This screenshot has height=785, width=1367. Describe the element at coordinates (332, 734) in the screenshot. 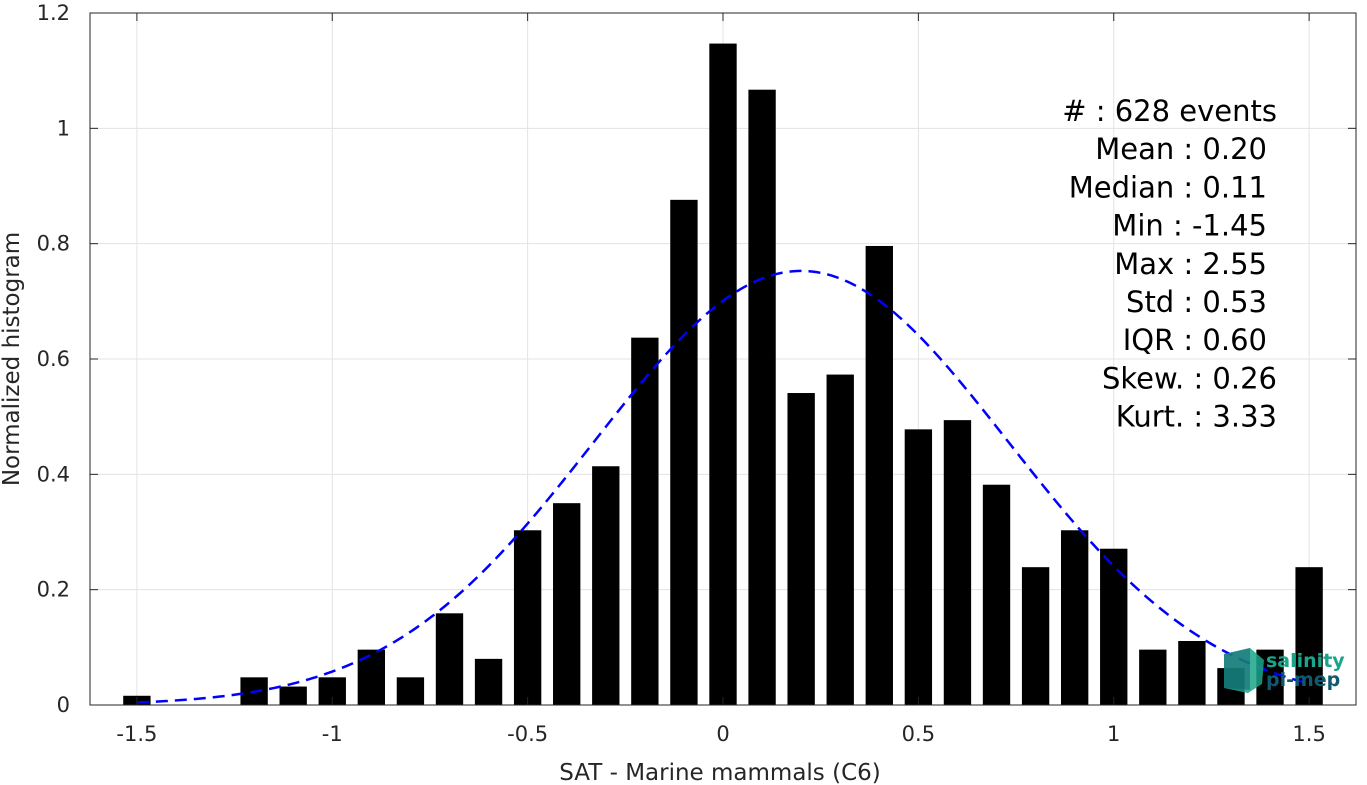

I see `x-tick-label: -1` at that location.